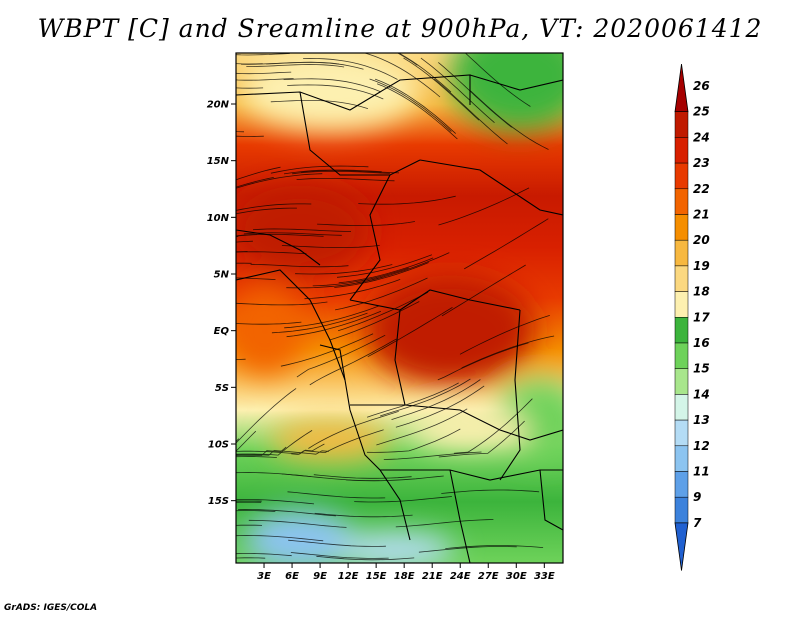 The width and height of the screenshot is (800, 618). What do you see at coordinates (692, 317) in the screenshot?
I see `colorbar: 26 25 24 23 22 21 20 19 18 17 16 15 14 13 12 11 9 7` at bounding box center [692, 317].